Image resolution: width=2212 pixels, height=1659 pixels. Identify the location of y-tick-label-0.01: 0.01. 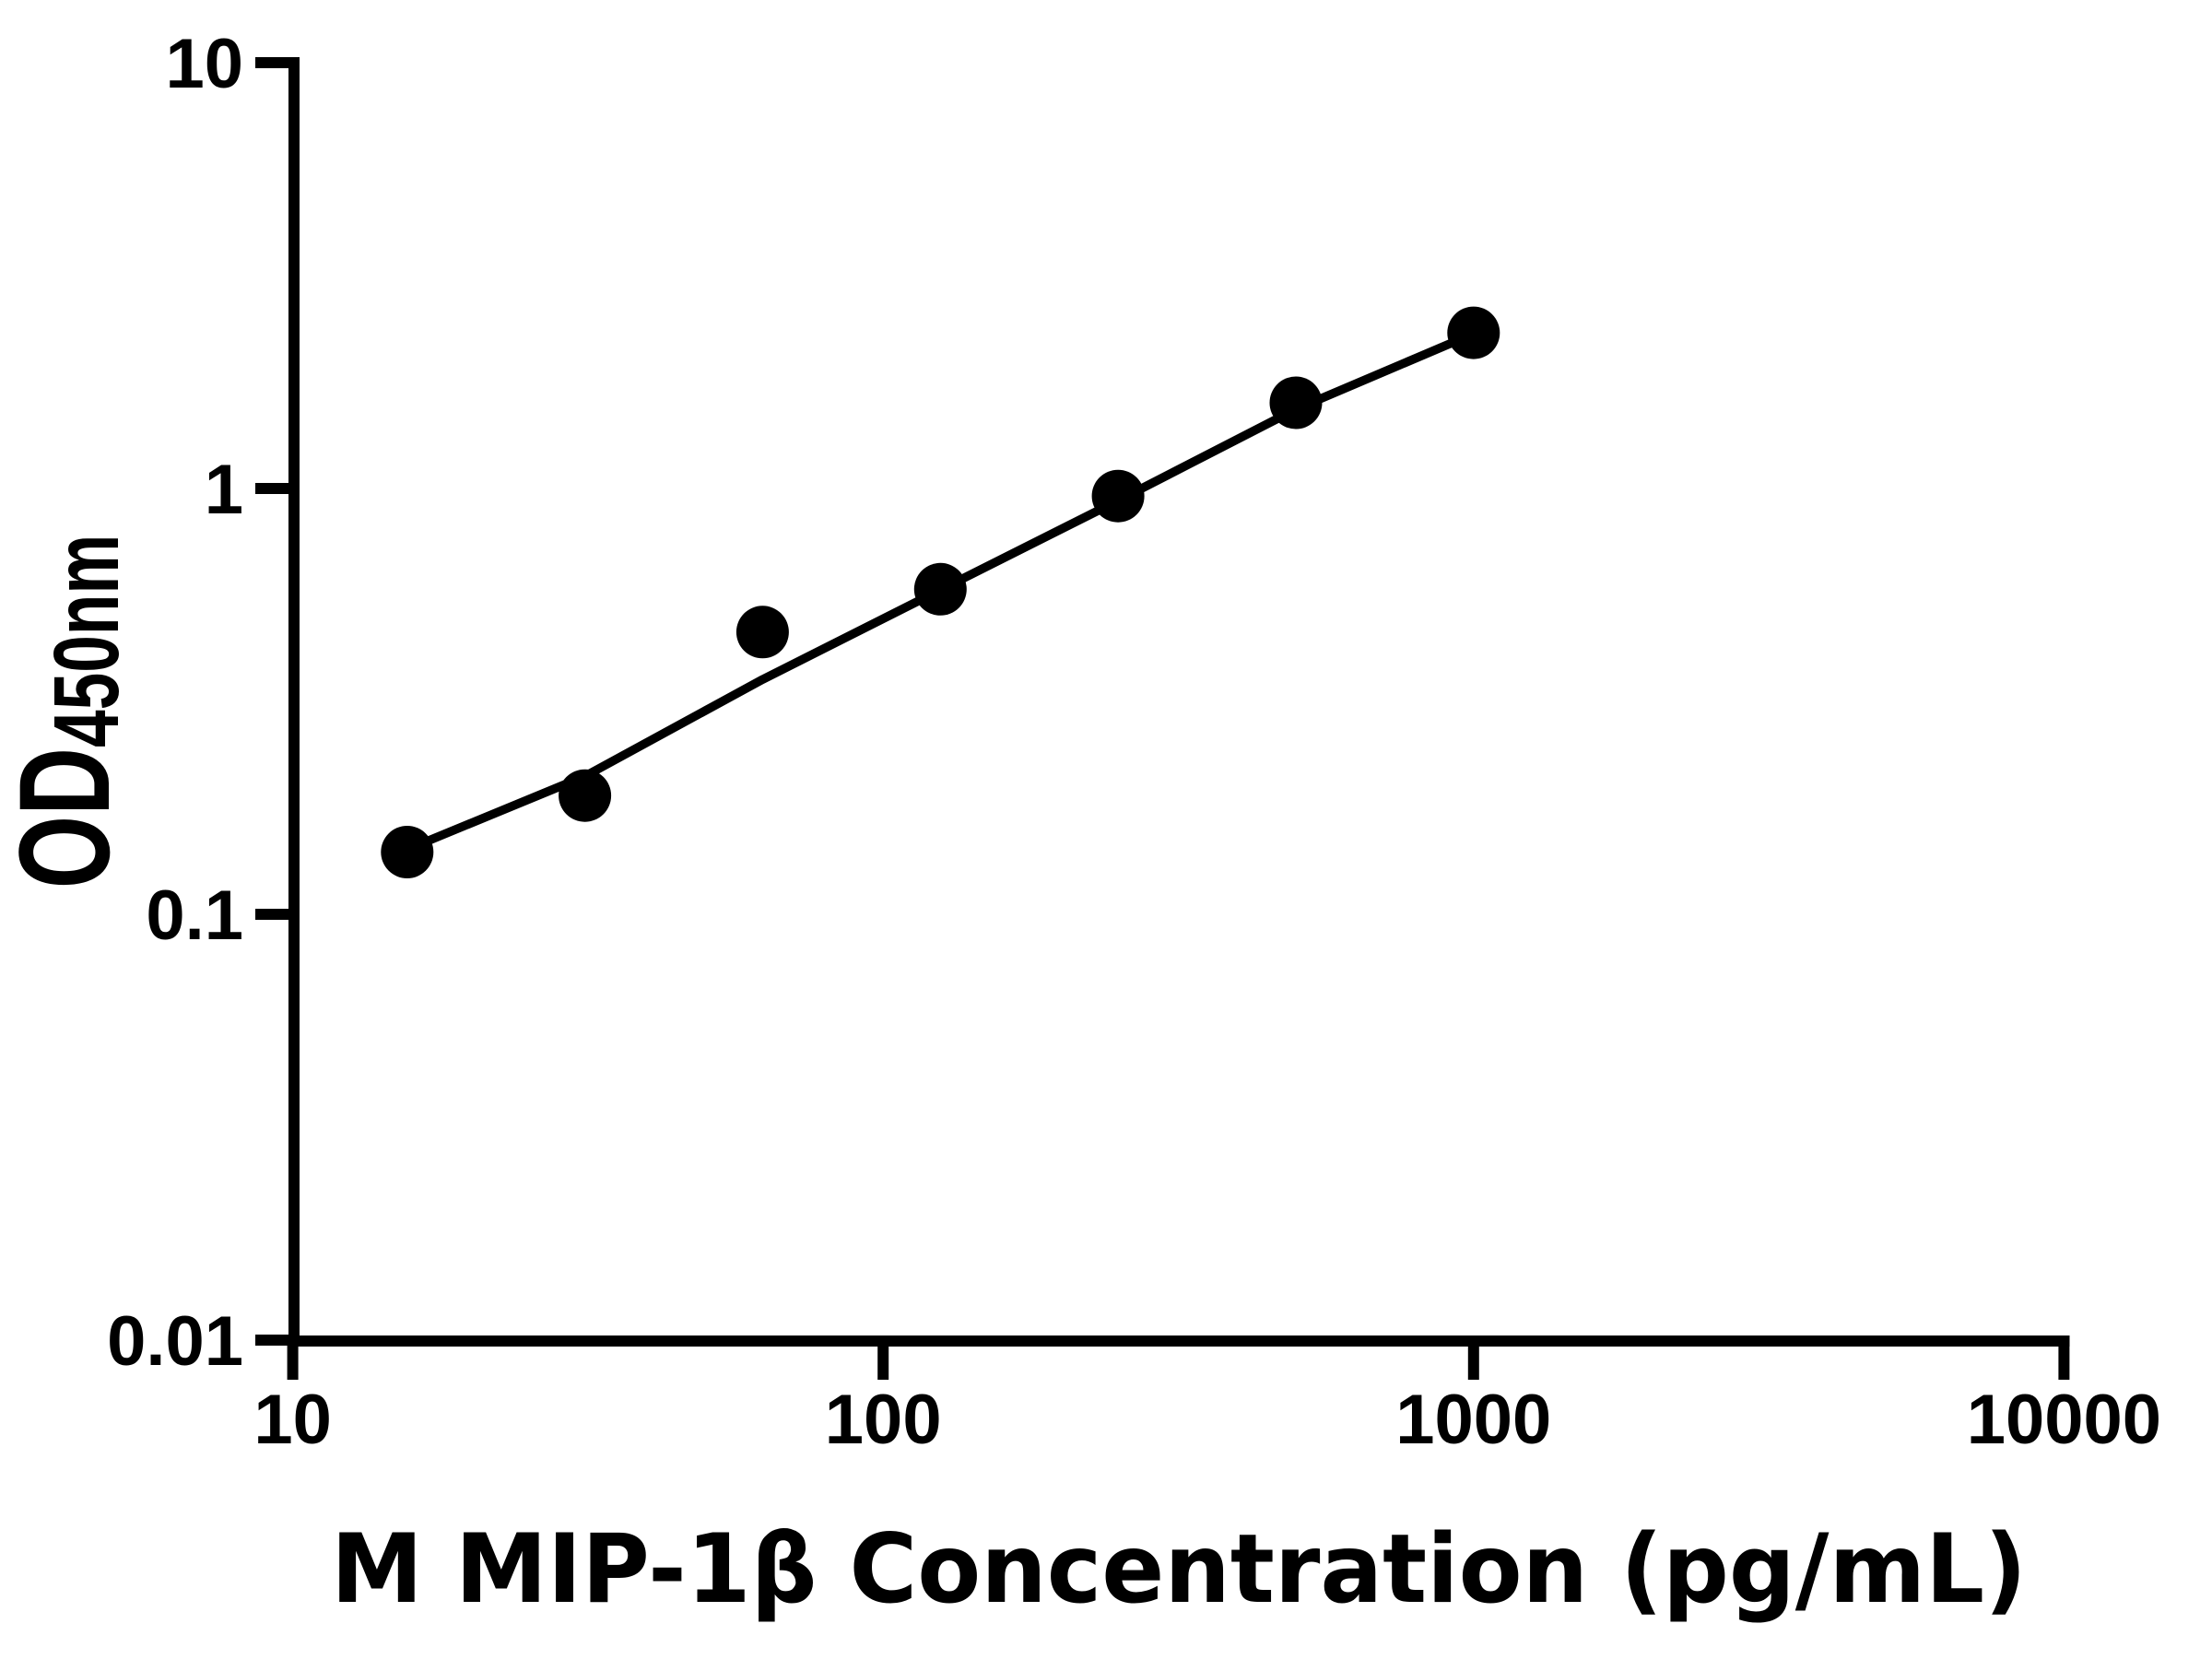
(175, 1341).